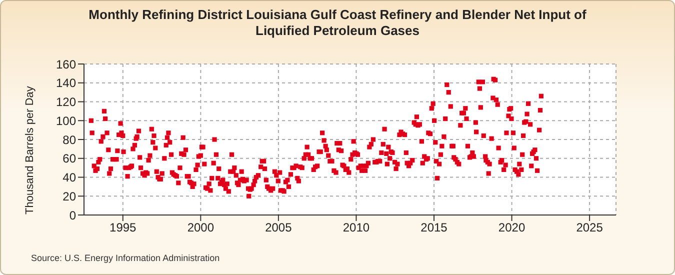 Image resolution: width=675 pixels, height=275 pixels. I want to click on x-tick-label: 2020, so click(512, 227).